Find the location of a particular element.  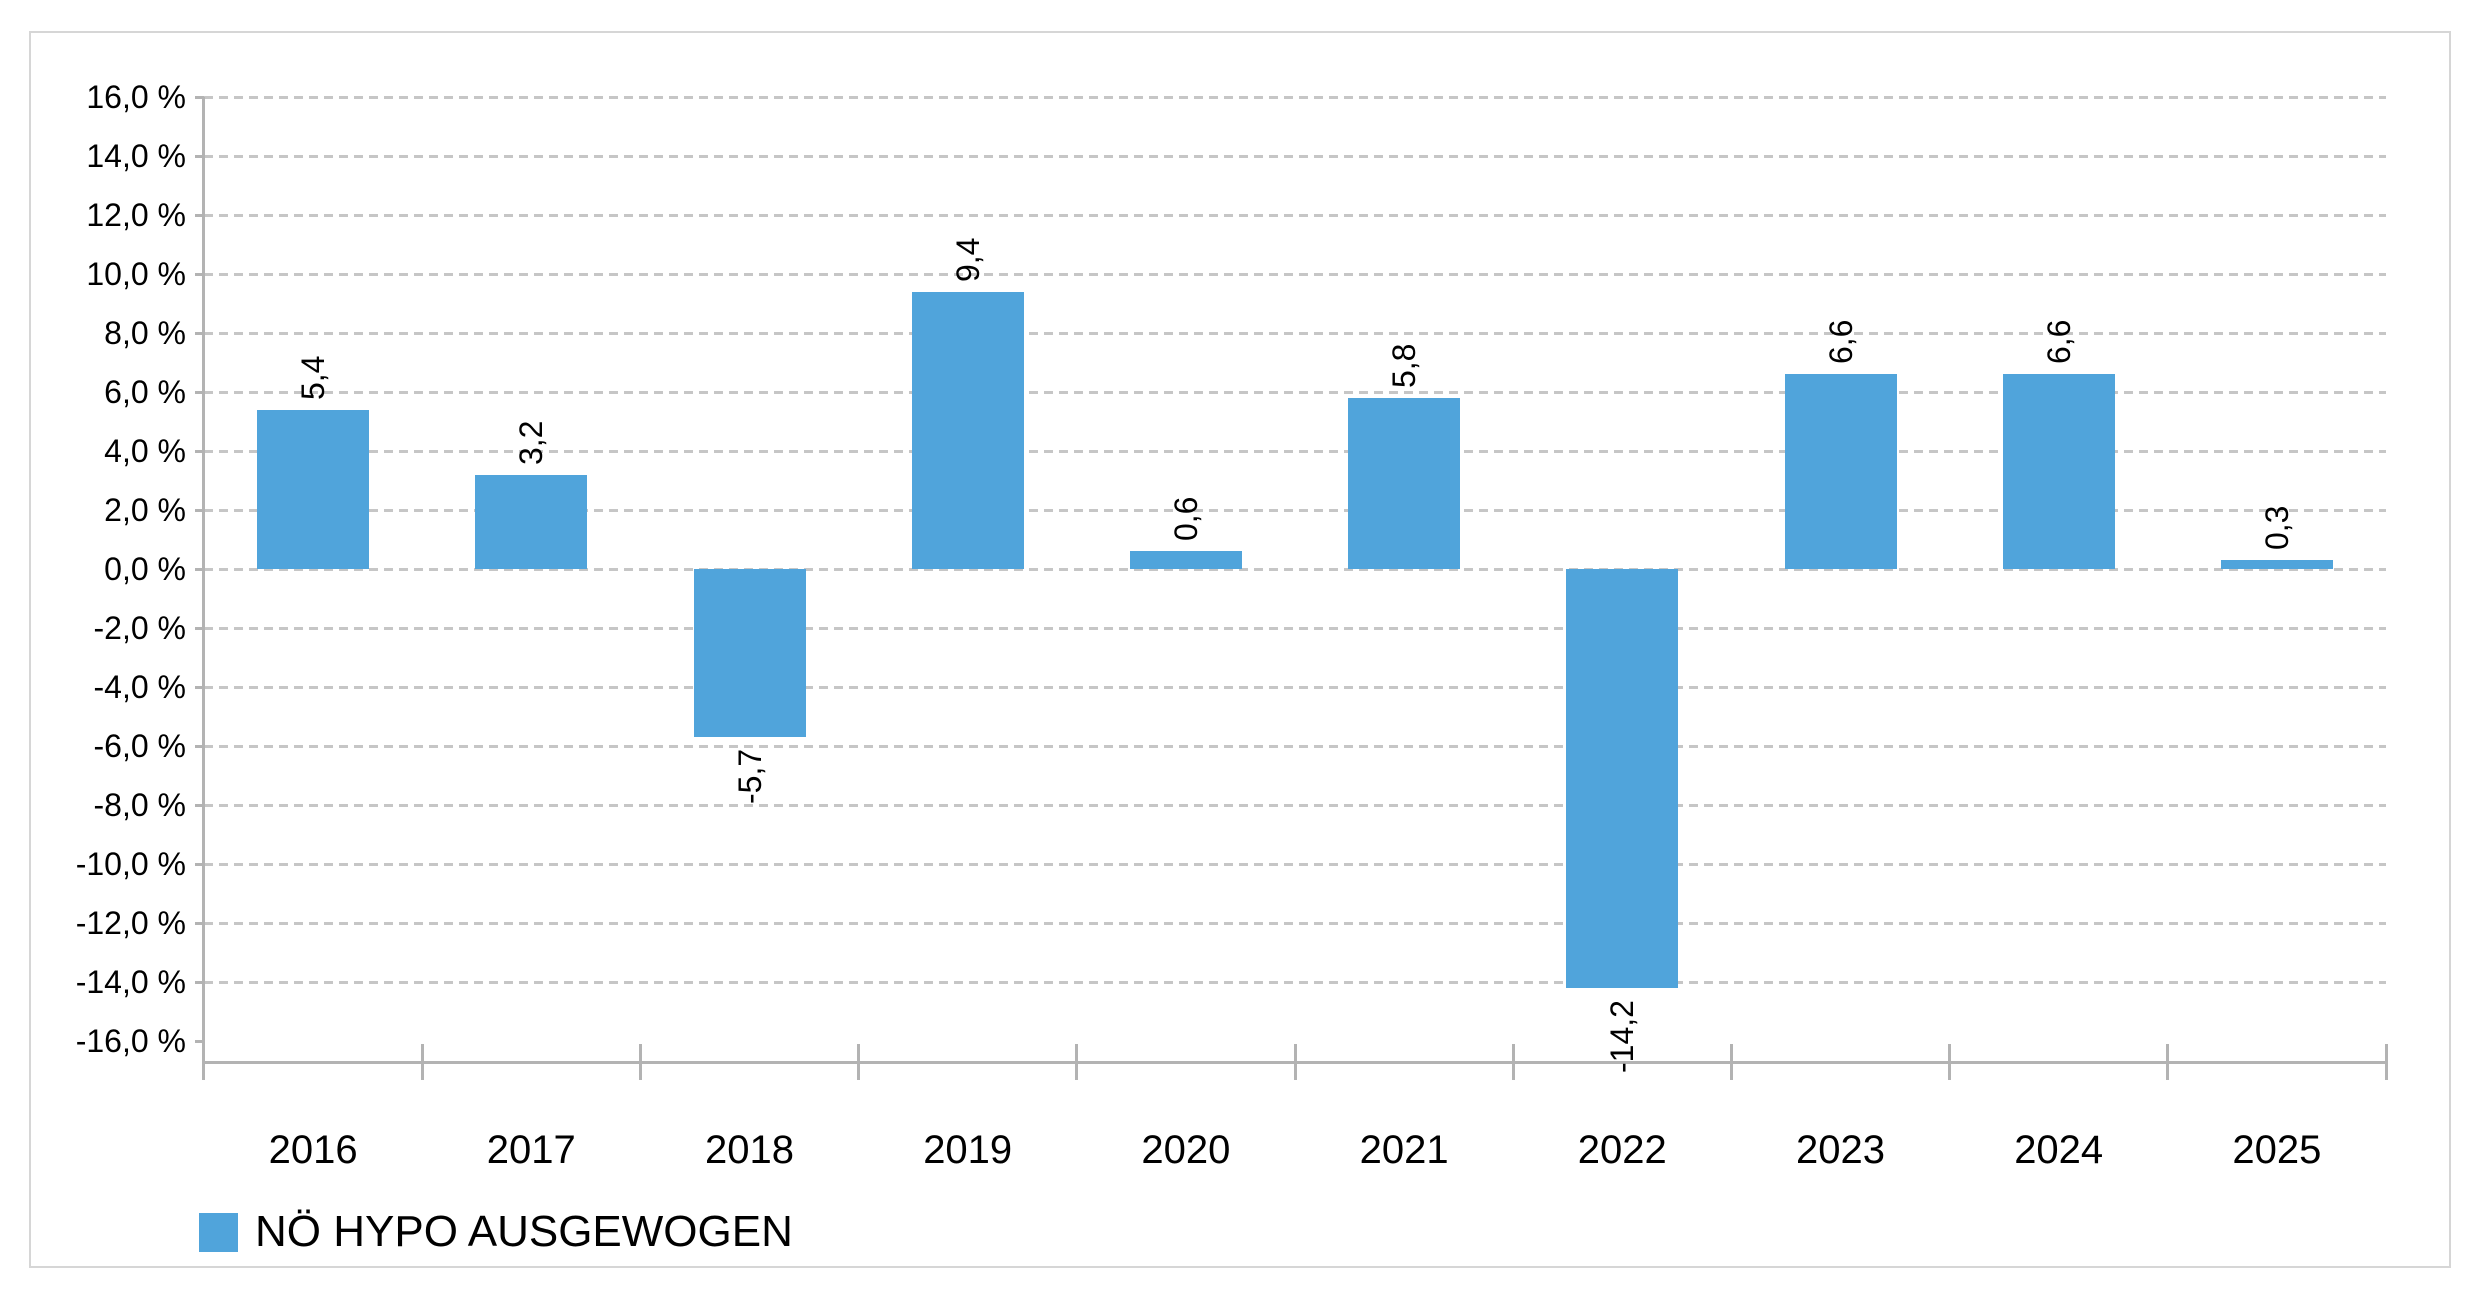

y-axis-label: -2,0 % is located at coordinates (139, 628).